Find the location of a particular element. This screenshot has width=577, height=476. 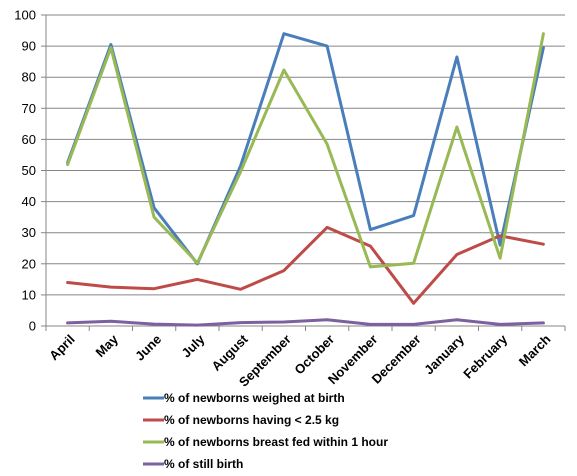

y-tick-label: 60 is located at coordinates (29, 139).